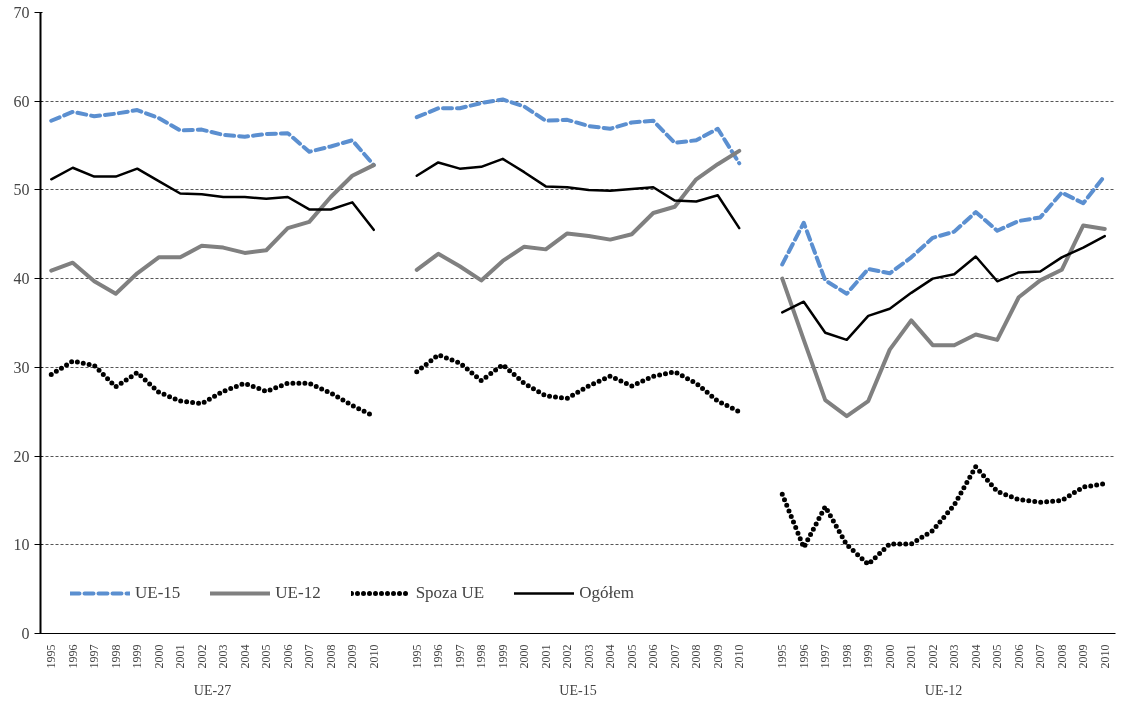 The width and height of the screenshot is (1129, 706). I want to click on legend-label: Spoza UE, so click(450, 593).